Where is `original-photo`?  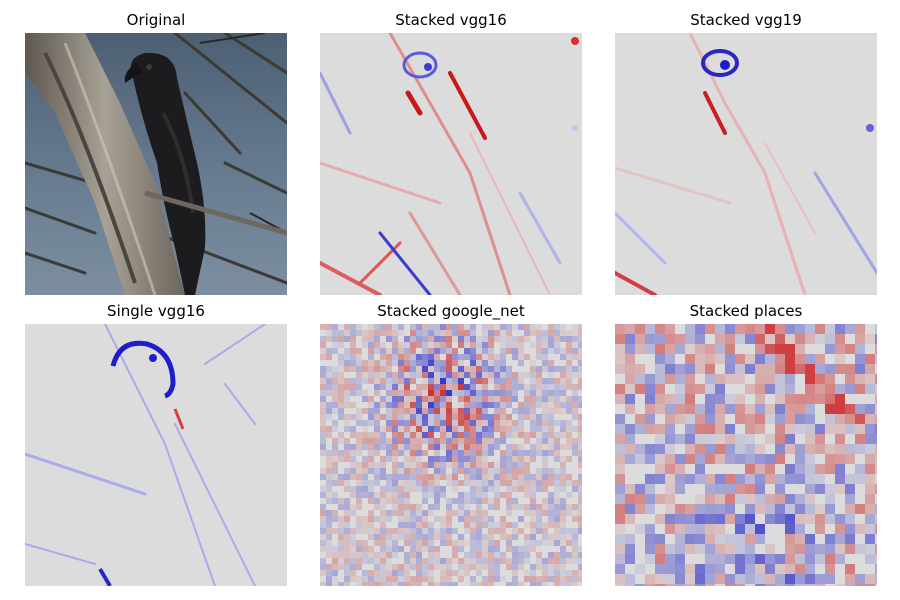 original-photo is located at coordinates (156, 164).